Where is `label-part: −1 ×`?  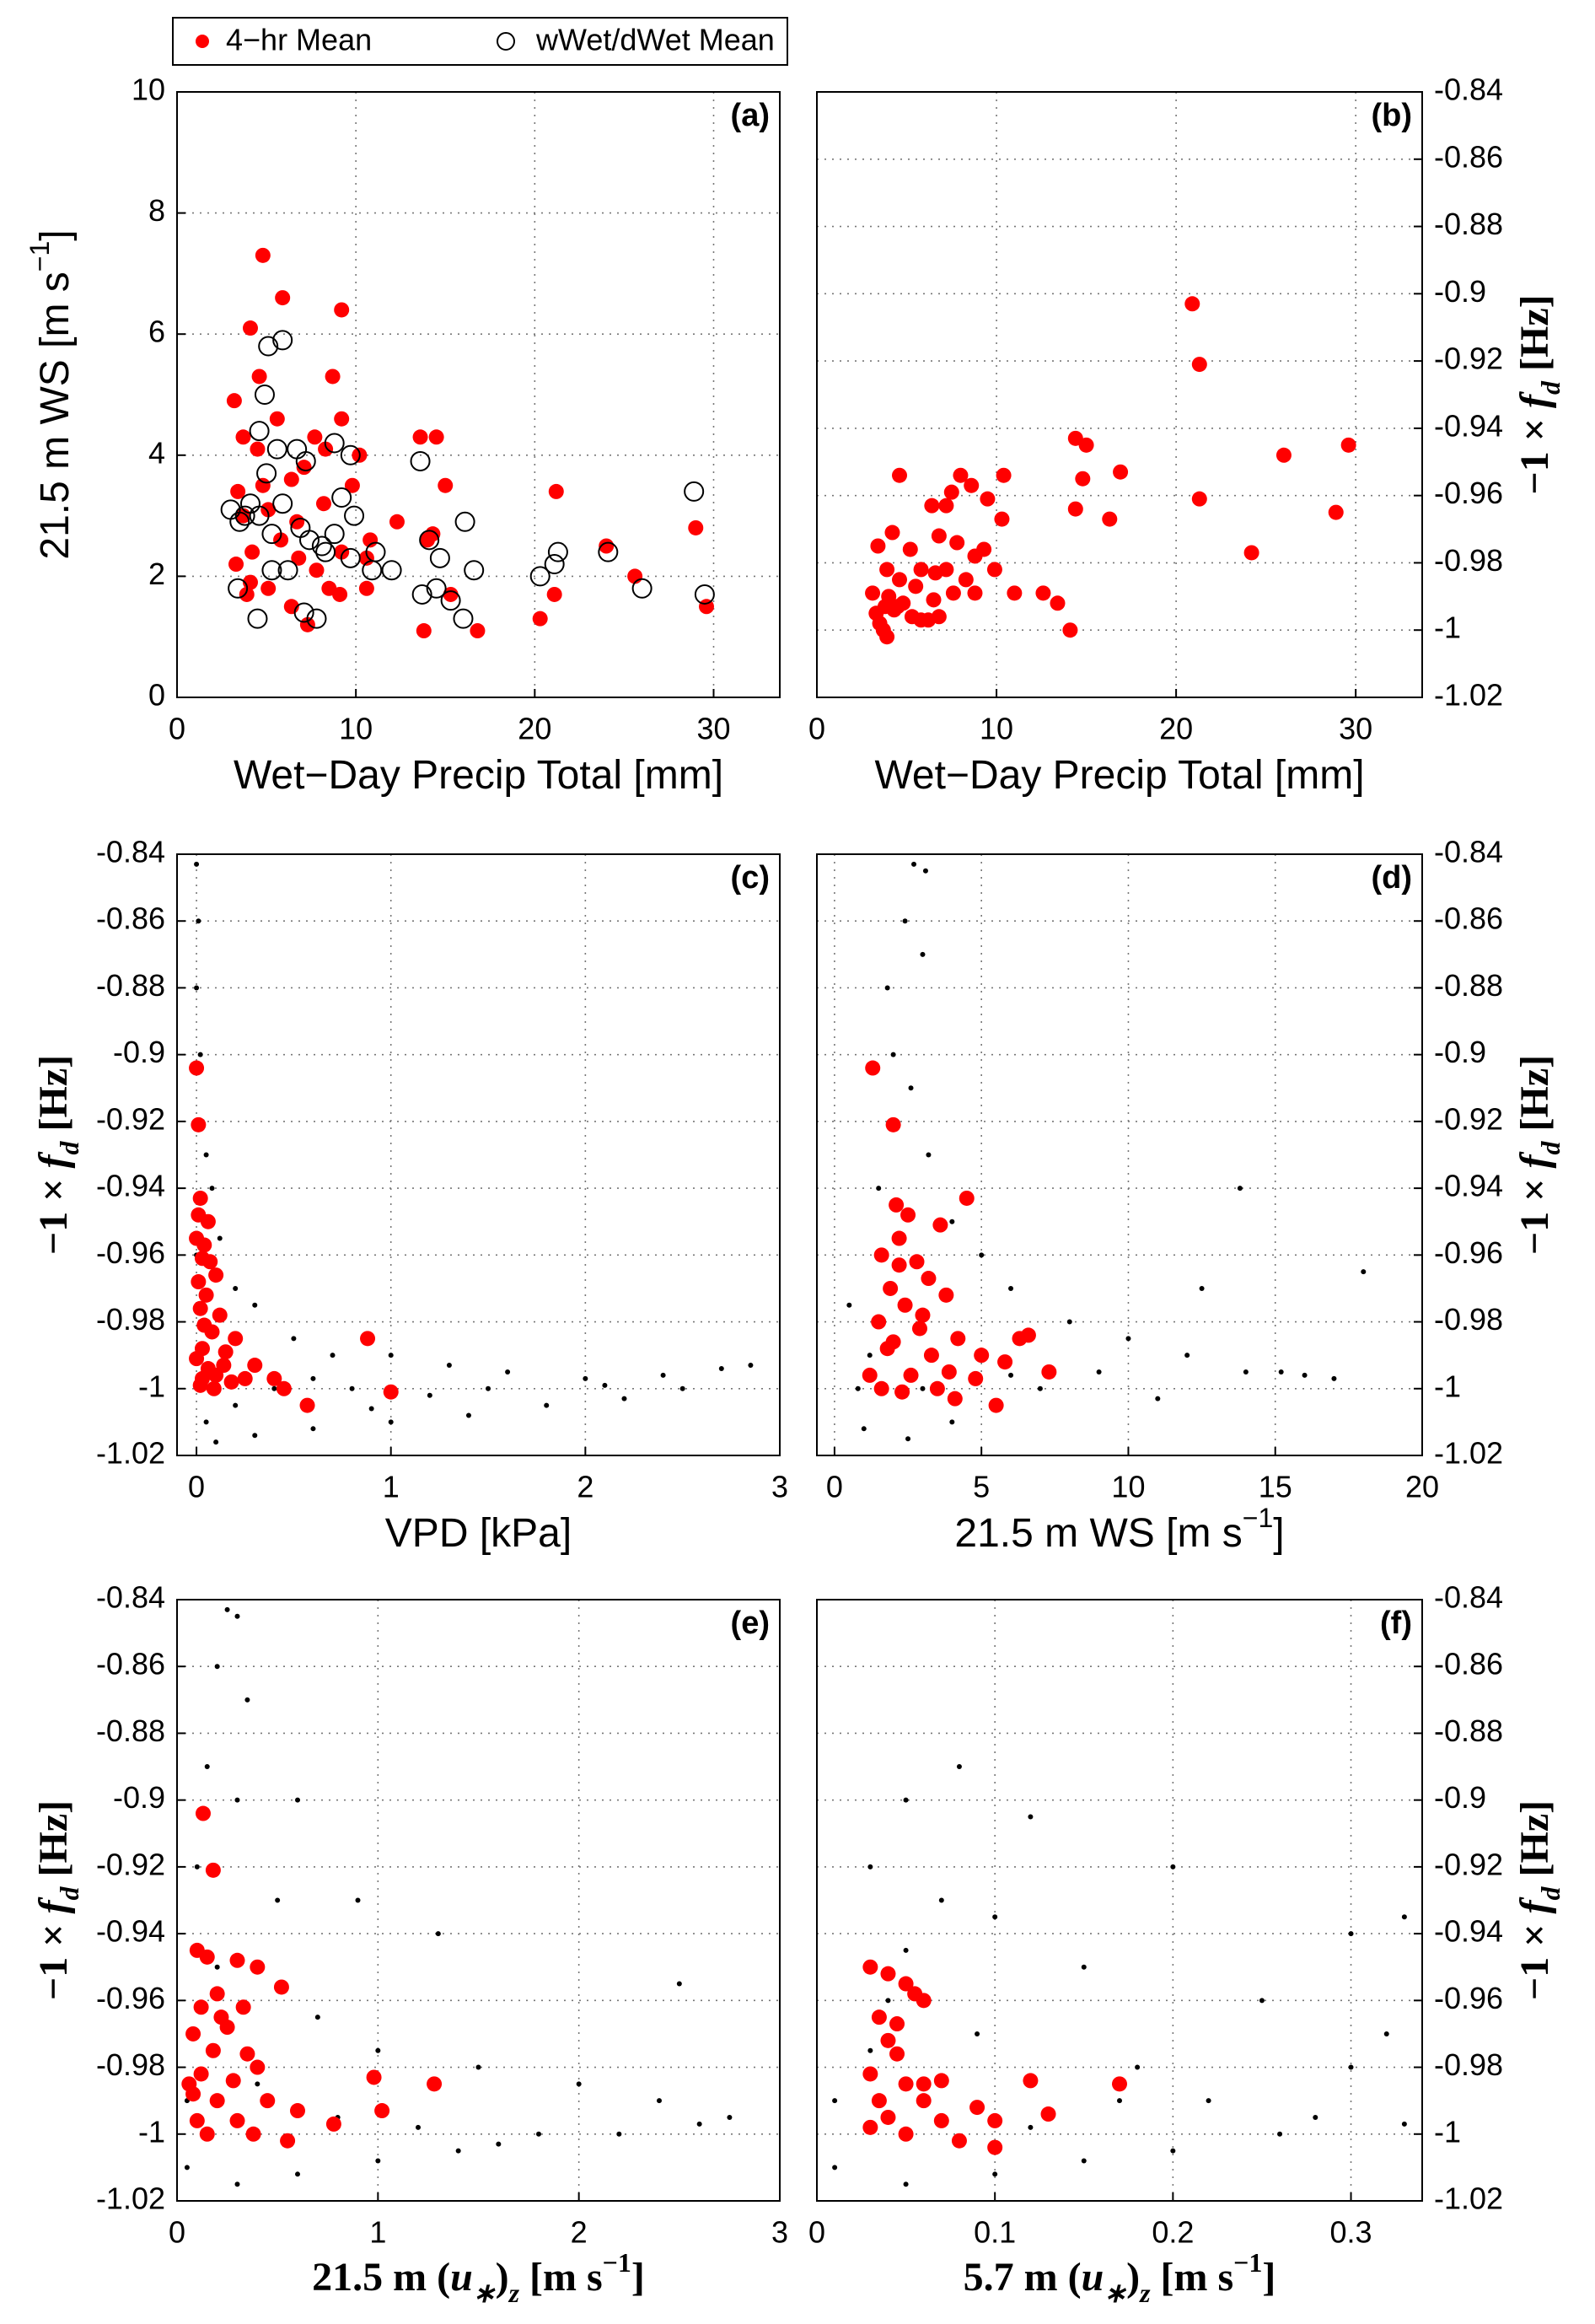
label-part: −1 × is located at coordinates (53, 1957).